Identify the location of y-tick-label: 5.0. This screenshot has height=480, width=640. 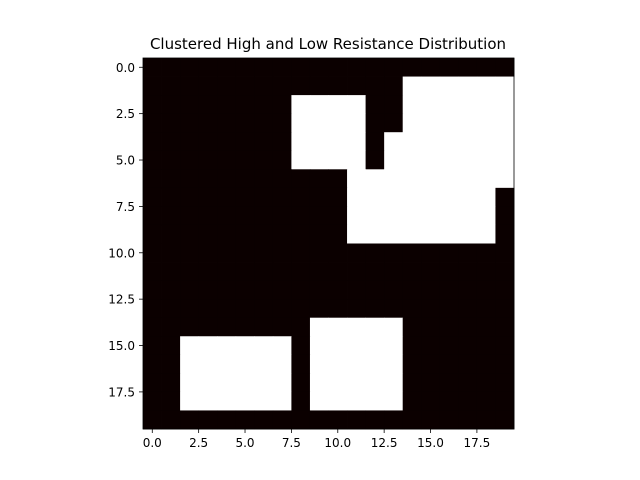
(125, 161).